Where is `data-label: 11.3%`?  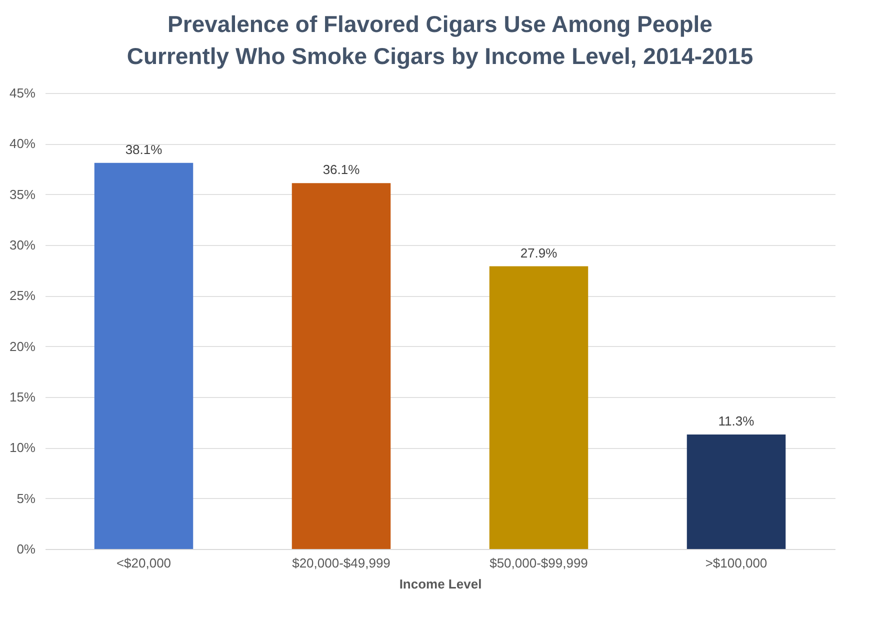 data-label: 11.3% is located at coordinates (736, 420).